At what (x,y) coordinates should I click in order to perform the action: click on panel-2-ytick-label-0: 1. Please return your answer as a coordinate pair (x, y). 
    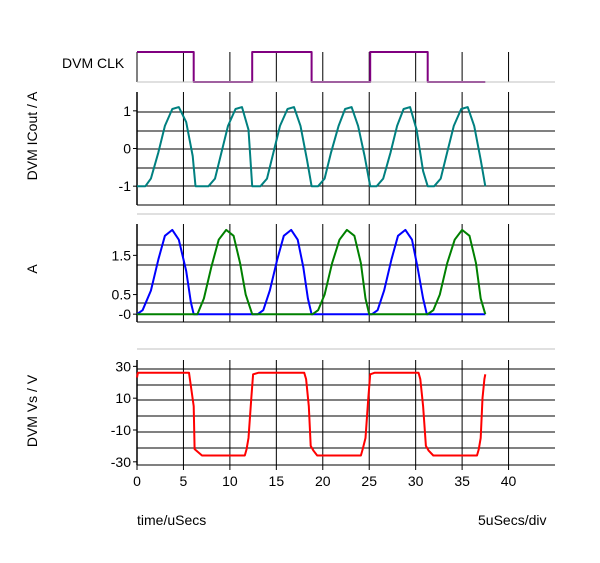
    Looking at the image, I should click on (127, 111).